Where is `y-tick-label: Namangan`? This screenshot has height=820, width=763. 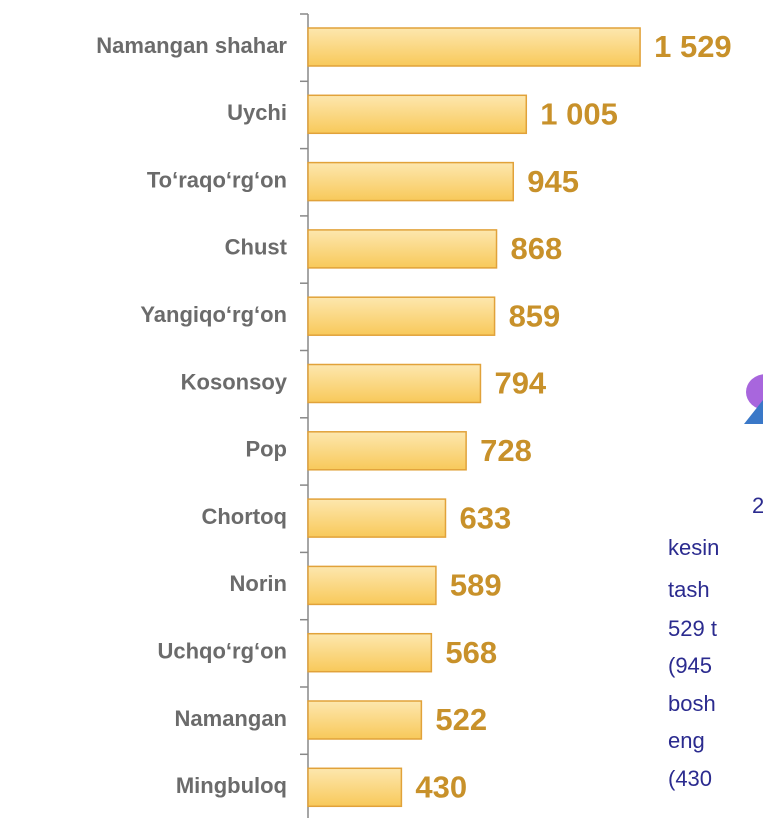
y-tick-label: Namangan is located at coordinates (231, 718).